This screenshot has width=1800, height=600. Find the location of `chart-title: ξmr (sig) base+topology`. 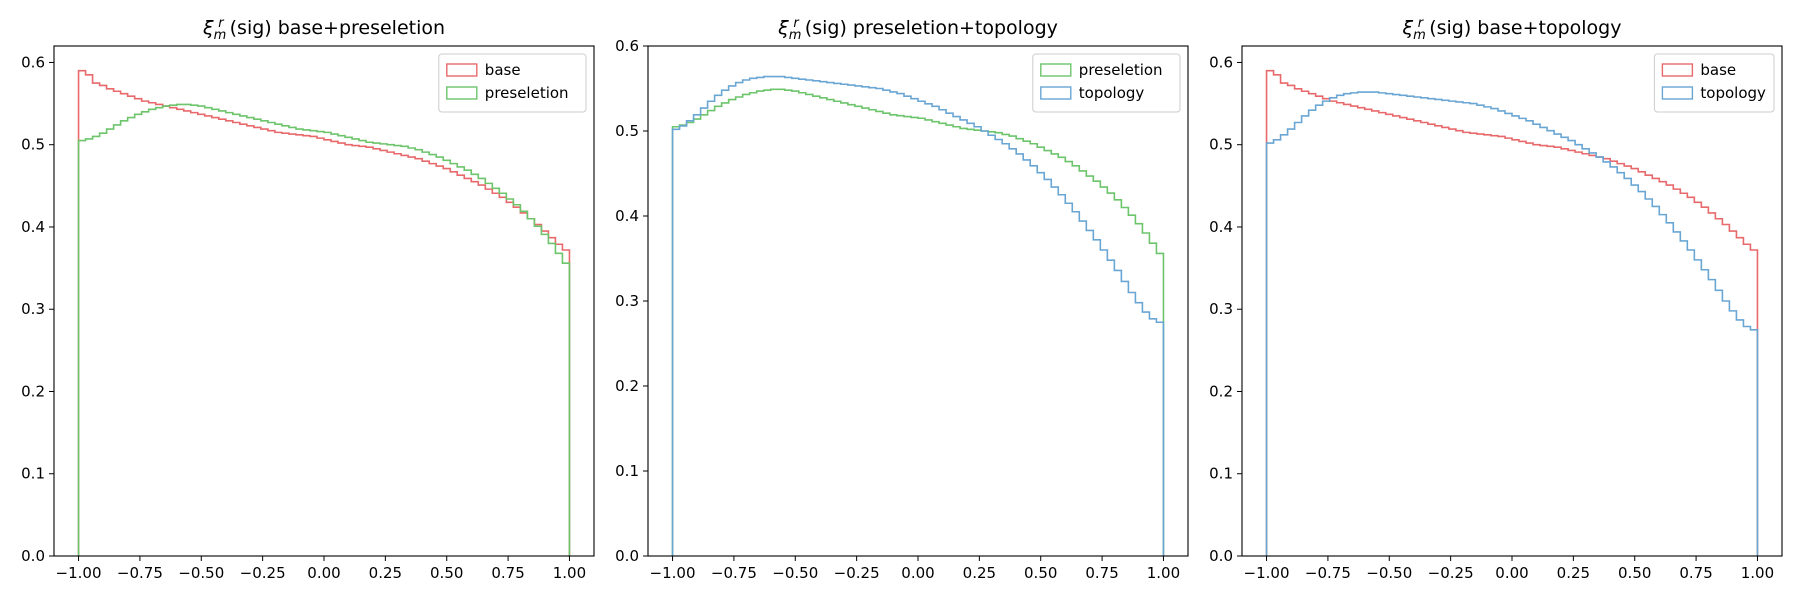

chart-title: ξmr (sig) base+topology is located at coordinates (1512, 29).